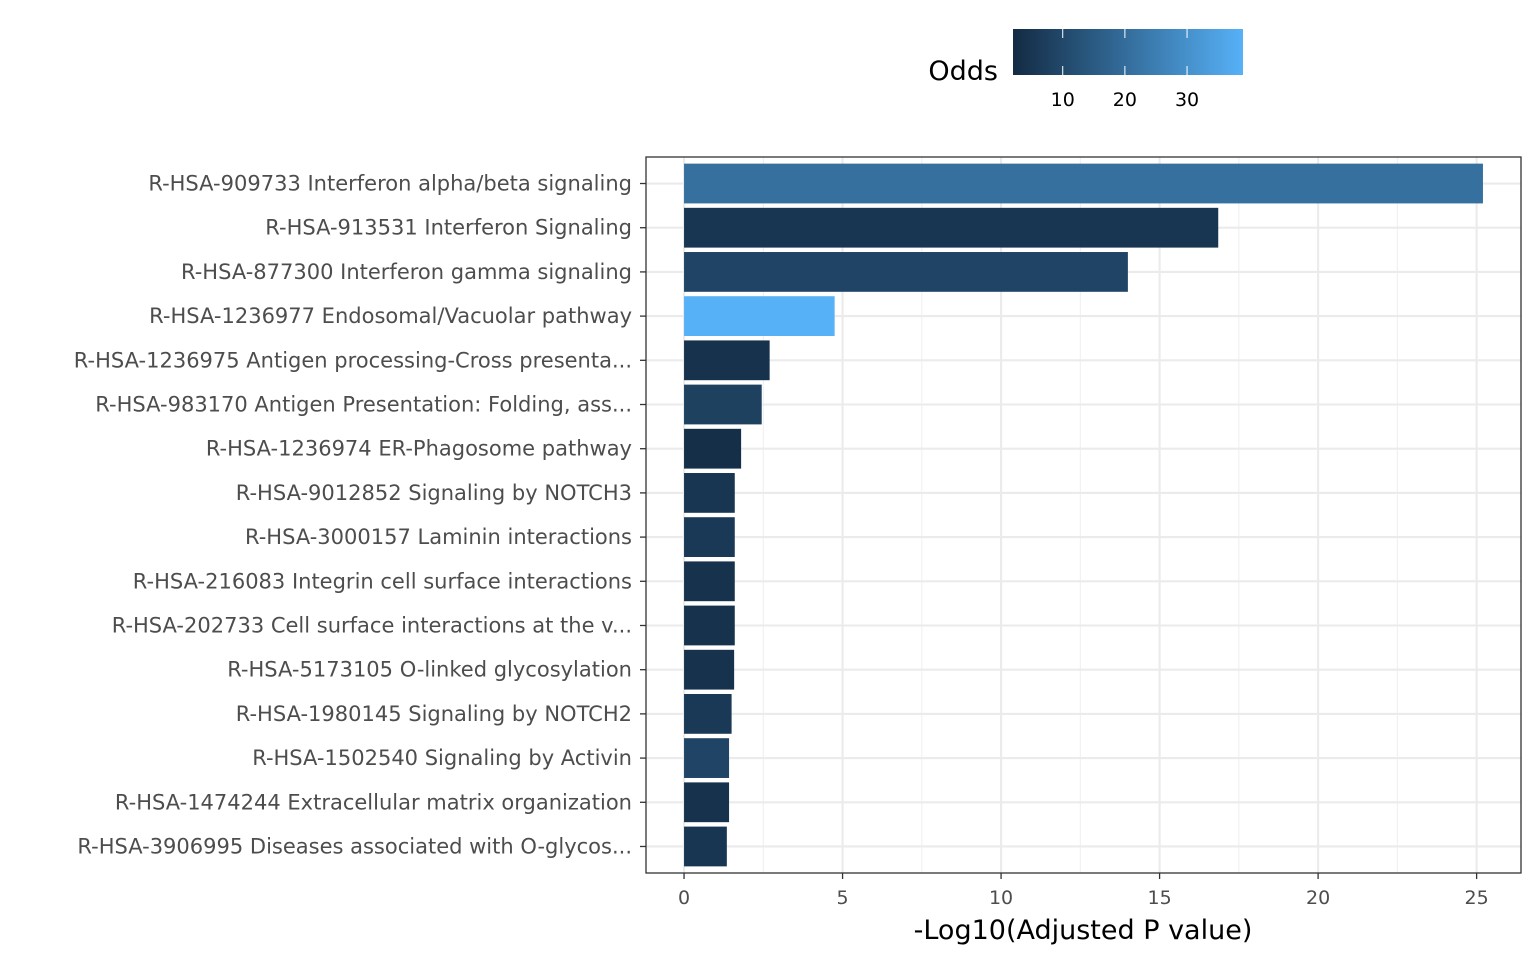  Describe the element at coordinates (438, 537) in the screenshot. I see `y-tick-label: R-HSA-3000157 Laminin interactions` at that location.